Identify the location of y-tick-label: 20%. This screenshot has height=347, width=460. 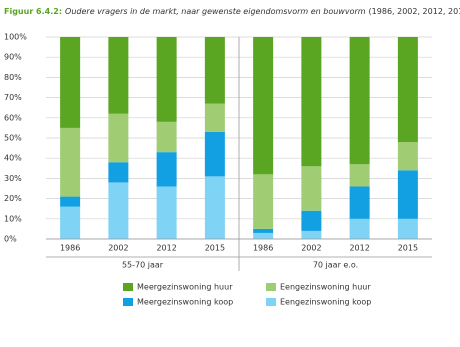
(13, 198).